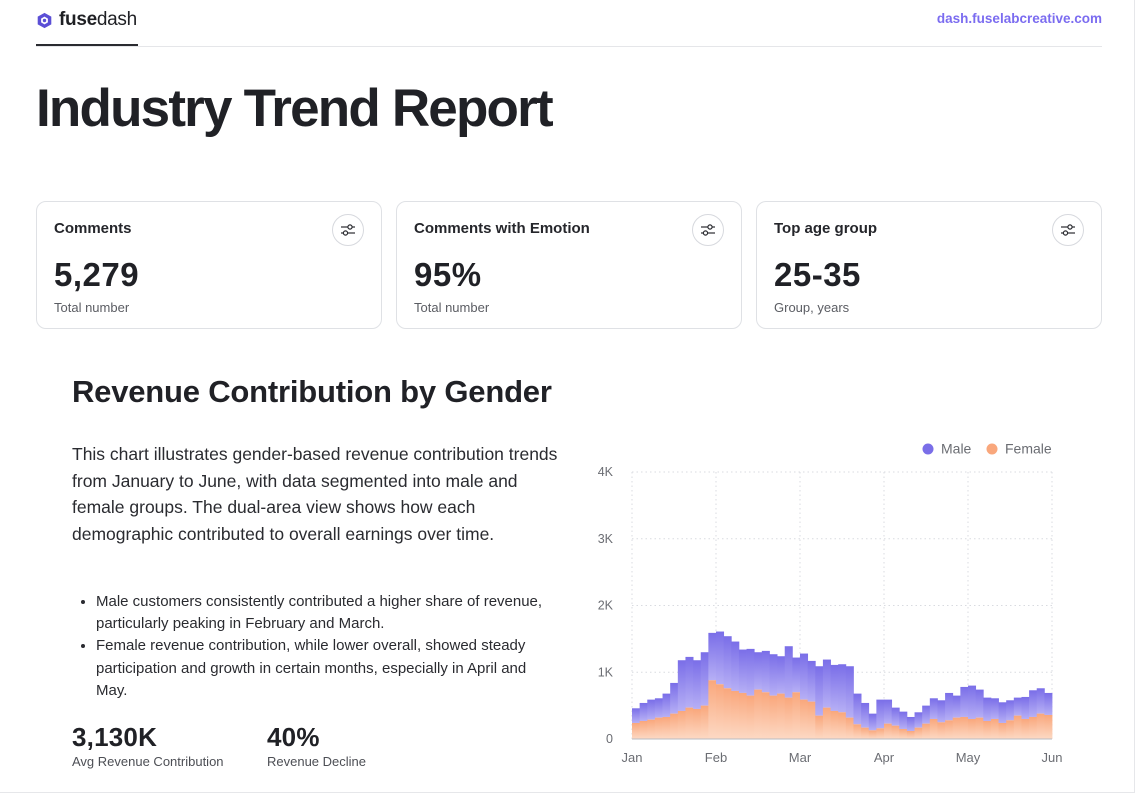 This screenshot has height=794, width=1136. What do you see at coordinates (293, 737) in the screenshot?
I see `stat-value: 40%` at bounding box center [293, 737].